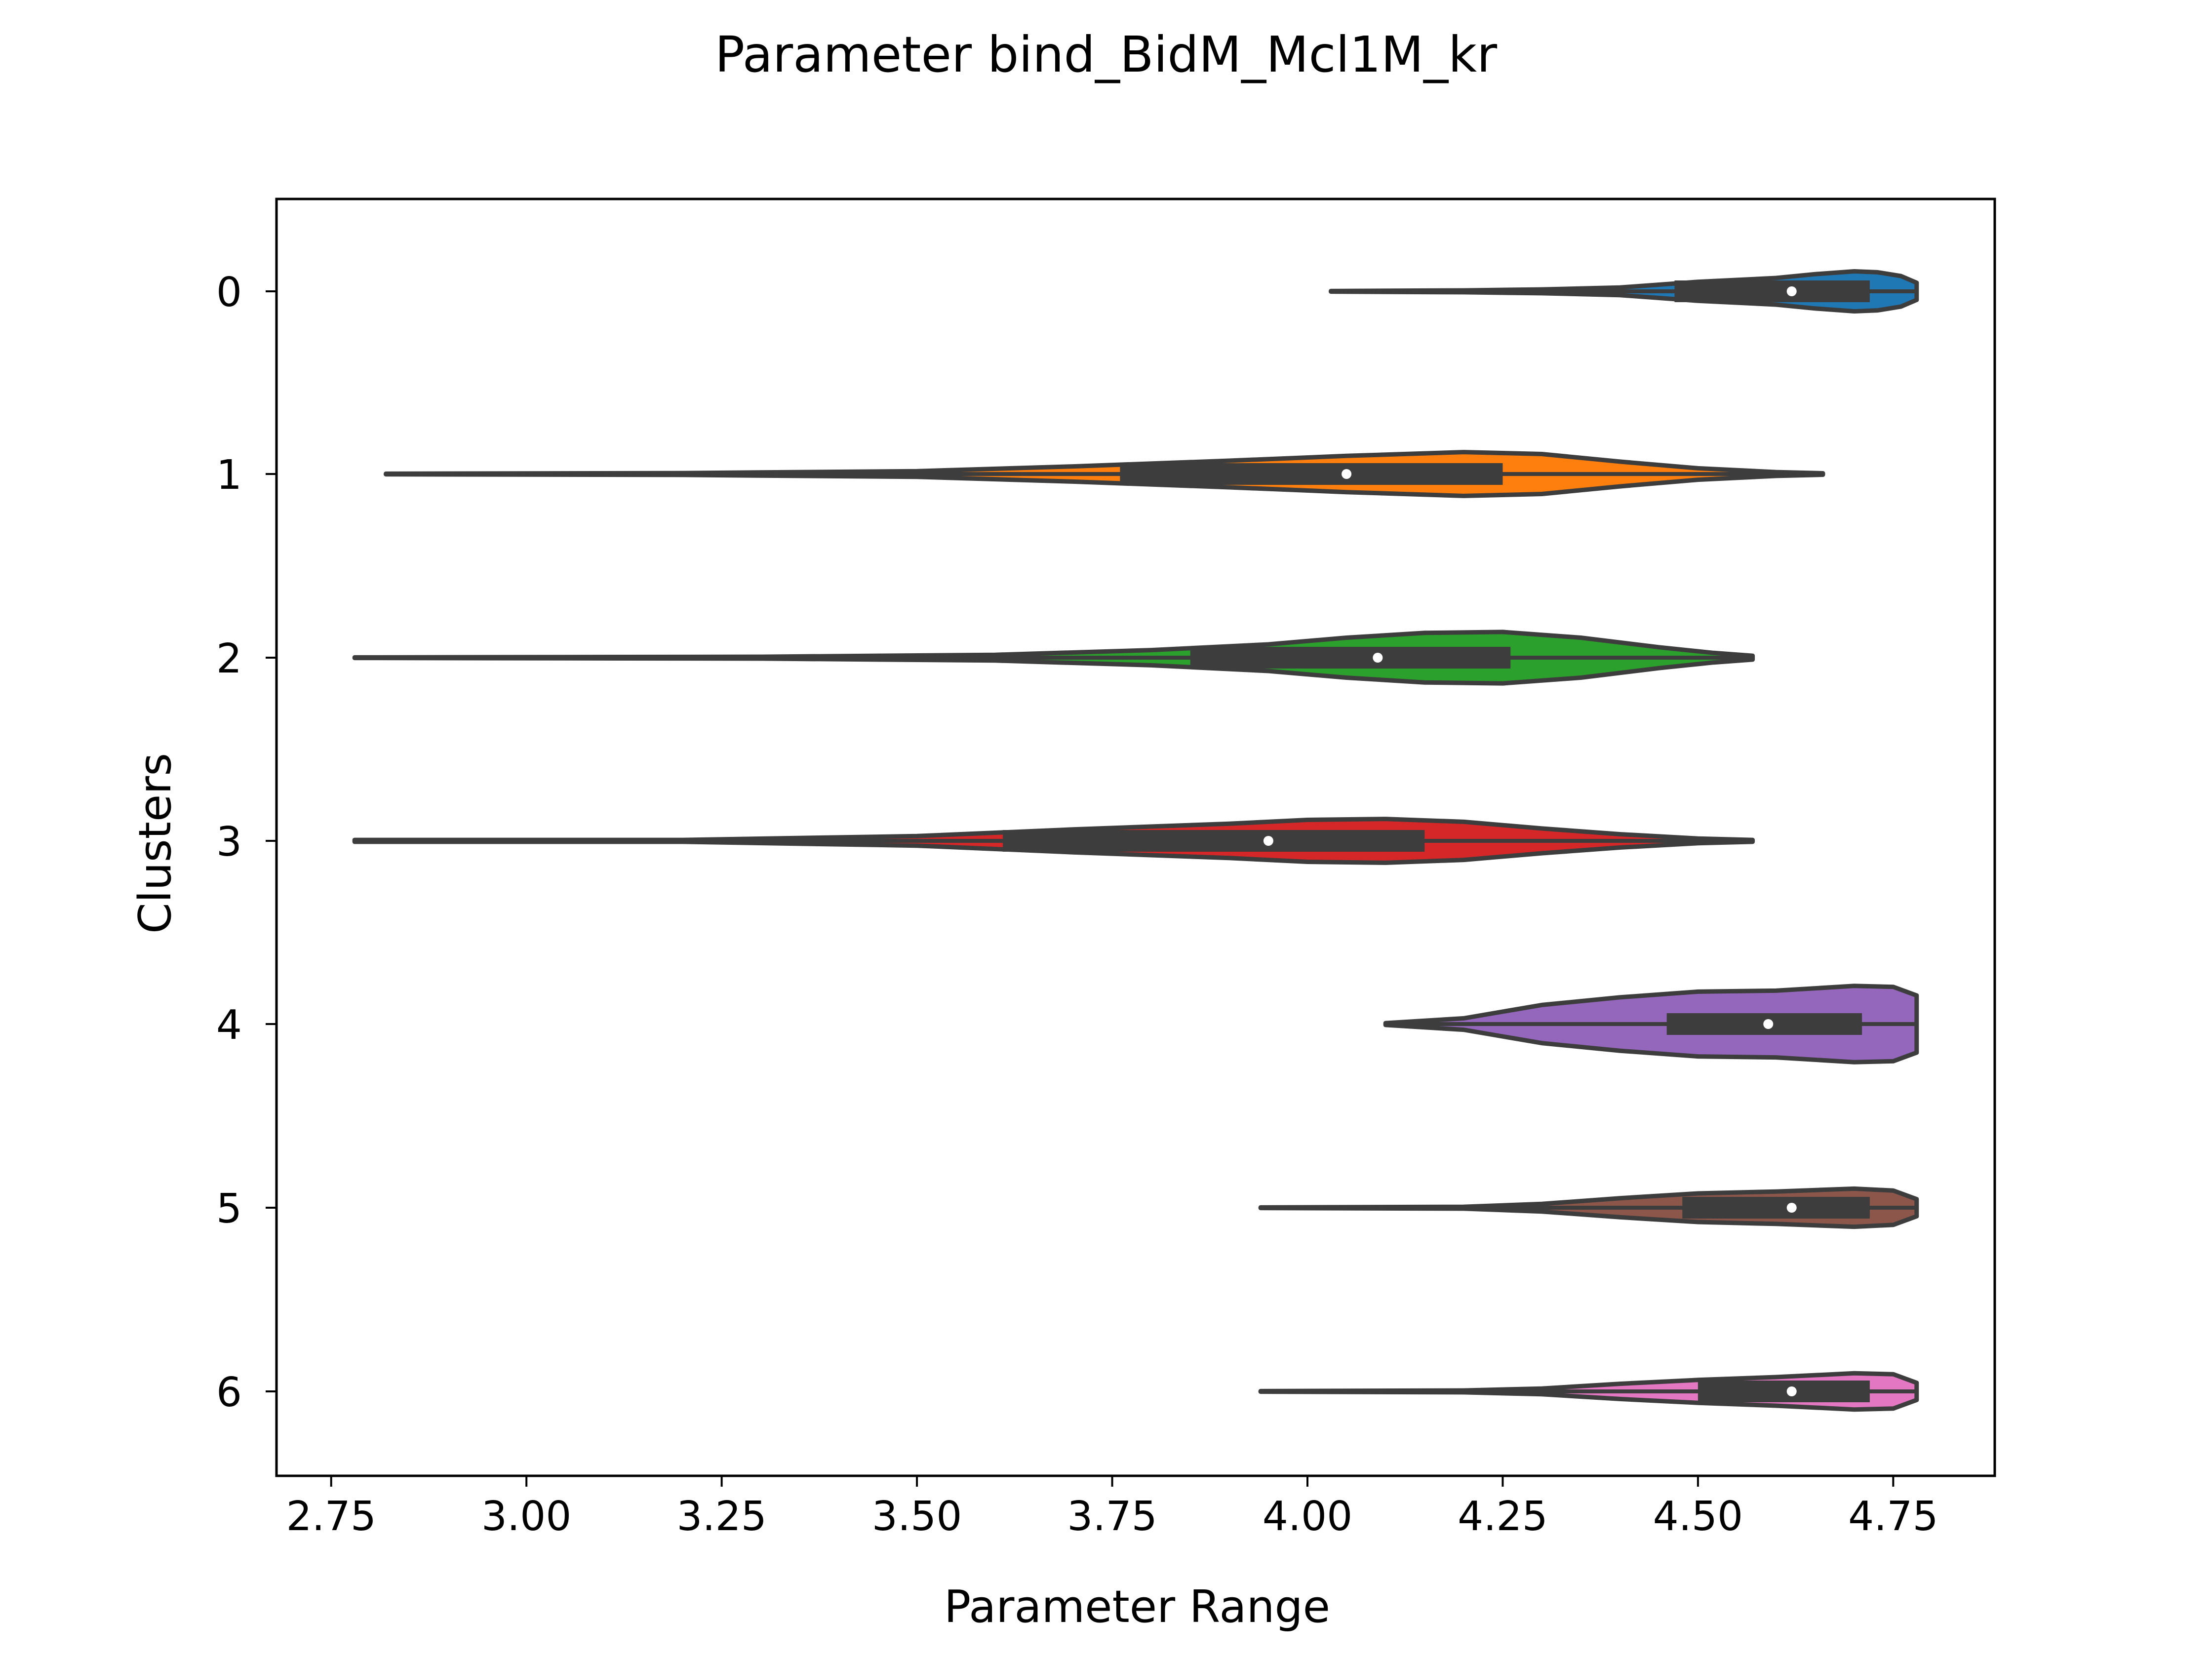 The image size is (2212, 1659). Describe the element at coordinates (229, 293) in the screenshot. I see `y-tick-label-0: 0` at that location.